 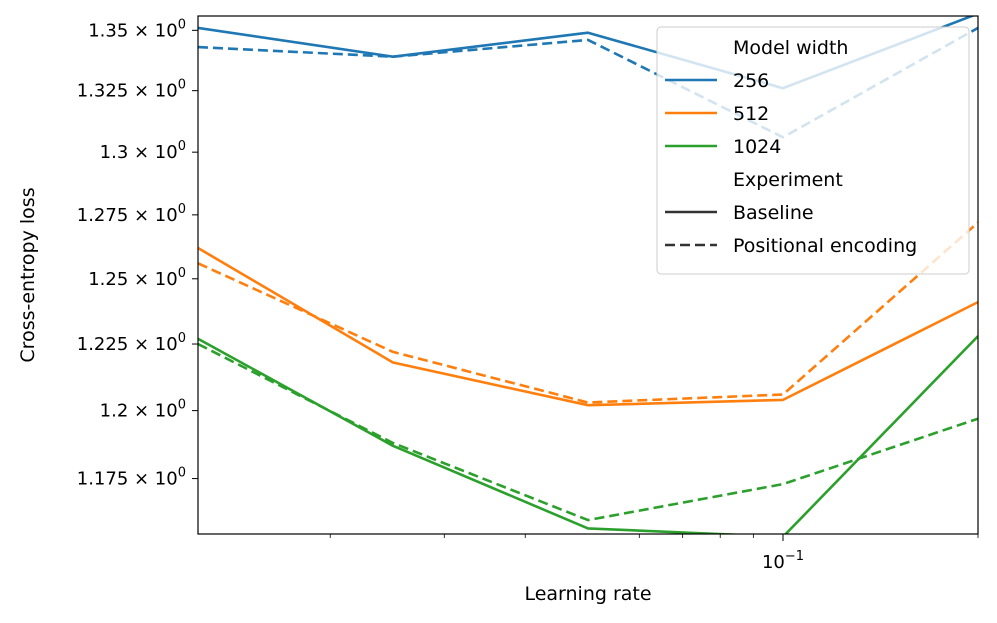 I want to click on y-tick-label-base: 1.35 × 10, so click(x=133, y=30).